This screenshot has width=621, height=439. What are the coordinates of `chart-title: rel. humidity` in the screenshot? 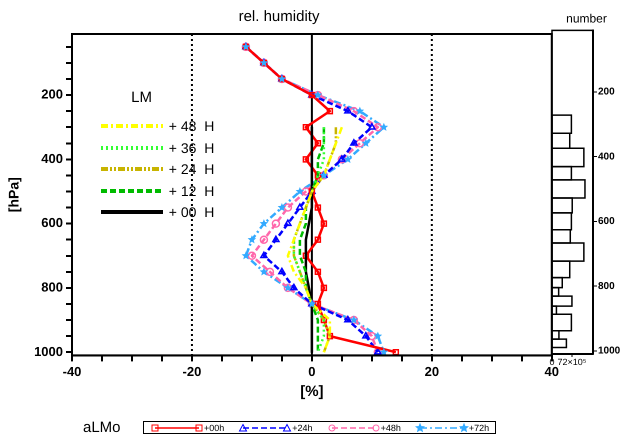 It's located at (279, 17).